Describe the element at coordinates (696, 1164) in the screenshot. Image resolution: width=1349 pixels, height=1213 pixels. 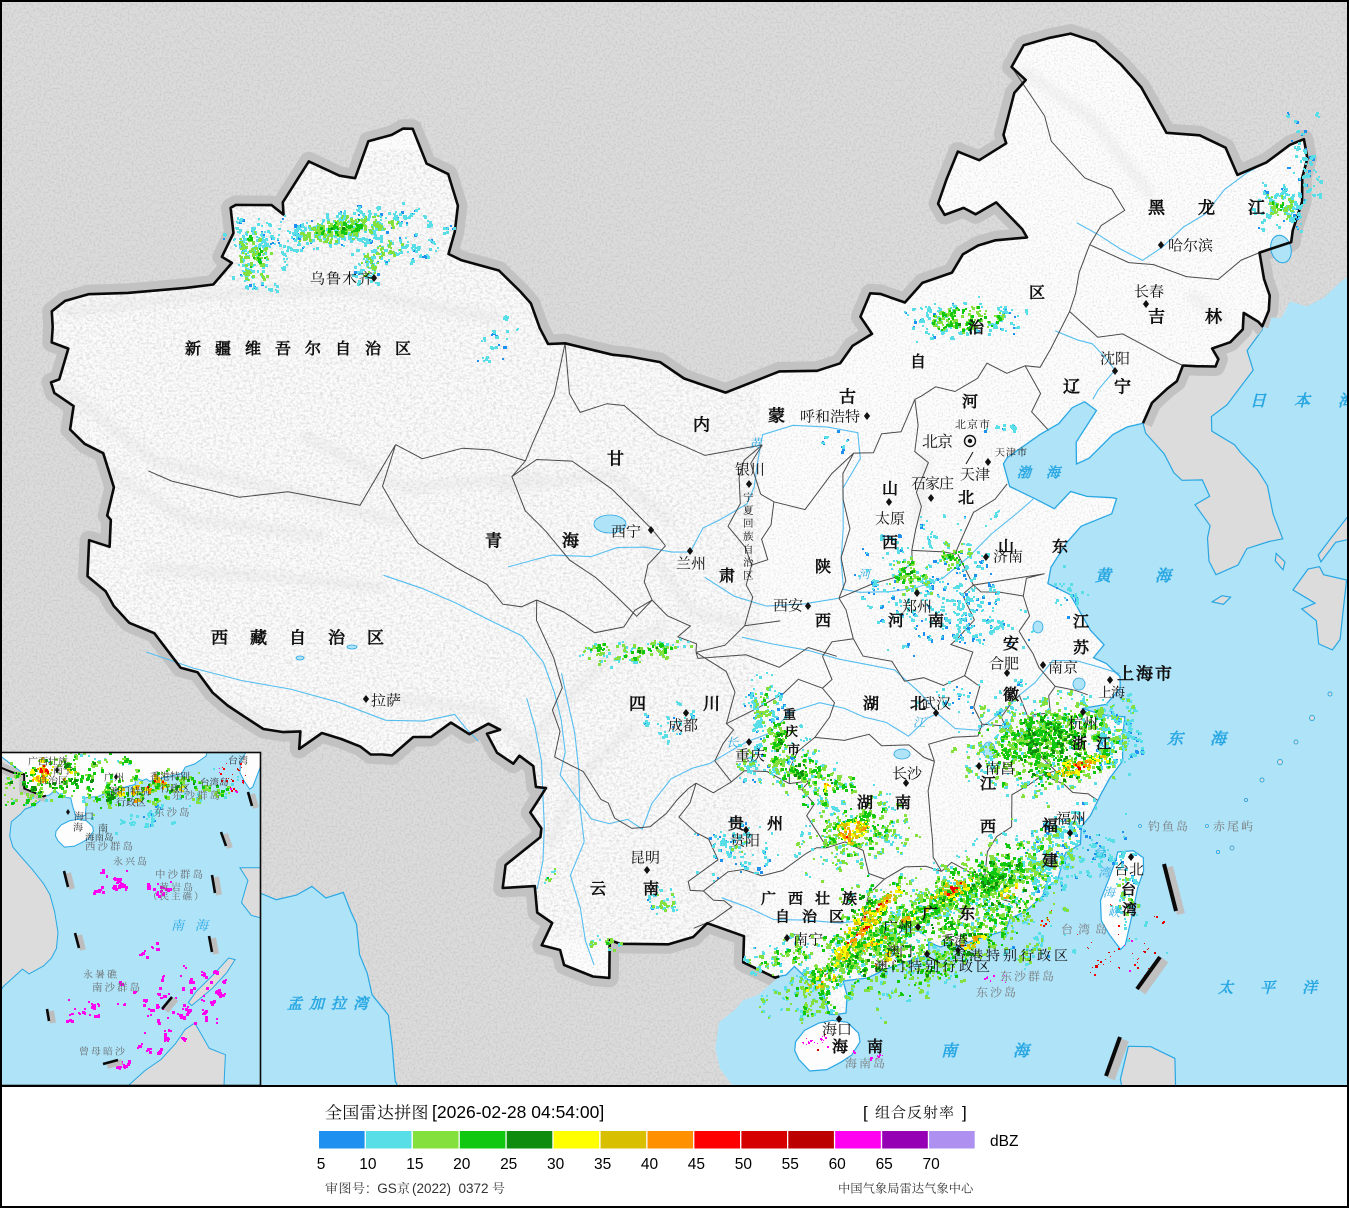
I see `svg-text: 45` at that location.